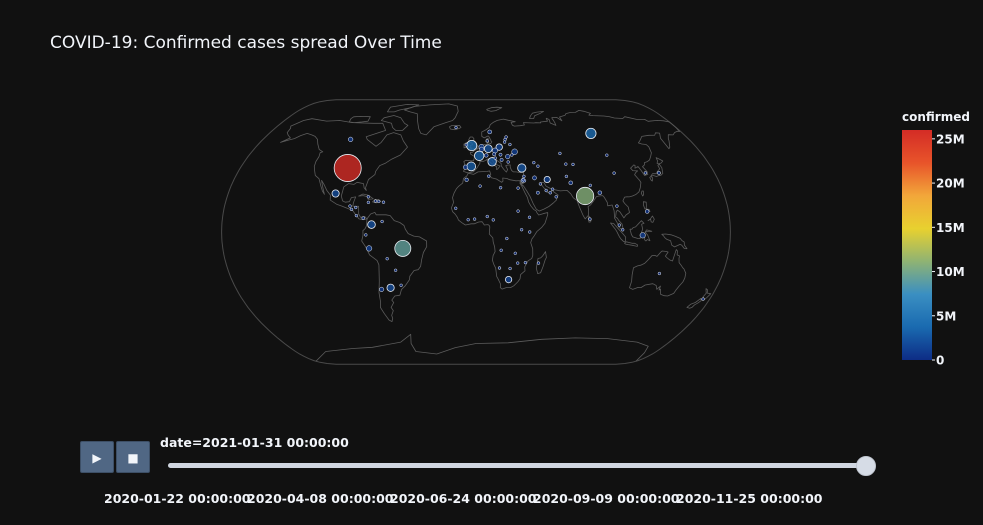 This screenshot has height=525, width=983. What do you see at coordinates (133, 457) in the screenshot?
I see `stop-button: ■` at bounding box center [133, 457].